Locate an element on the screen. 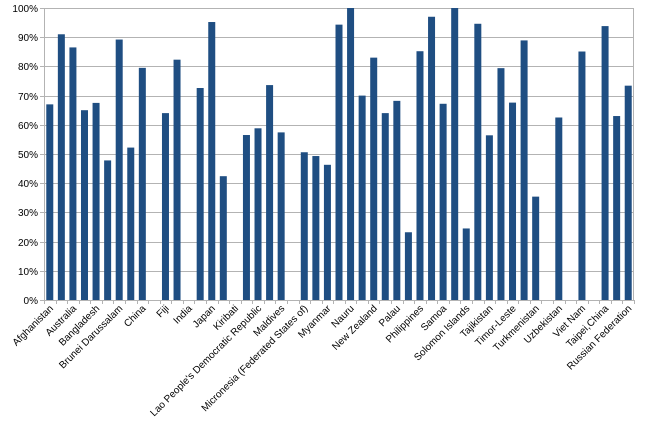 The height and width of the screenshot is (428, 645). y-tick-labels: 0% 10% 20% 30% 40% 50% 60% 70% 80% 90% 100% is located at coordinates (25, 155).